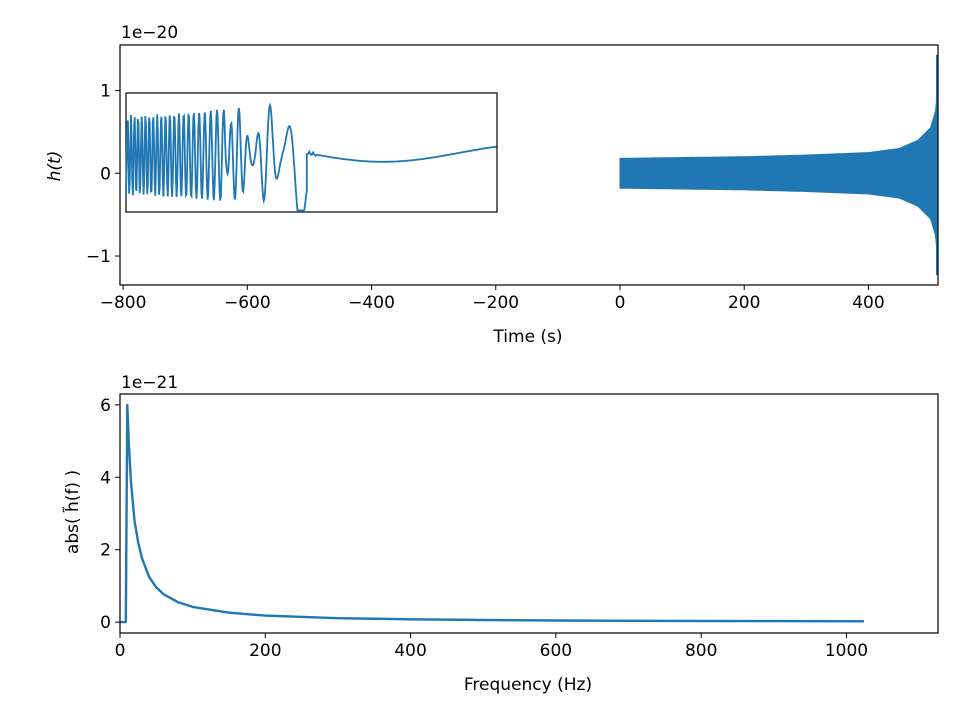 The width and height of the screenshot is (960, 720). I want to click on strain-series-envelope, so click(779, 165).